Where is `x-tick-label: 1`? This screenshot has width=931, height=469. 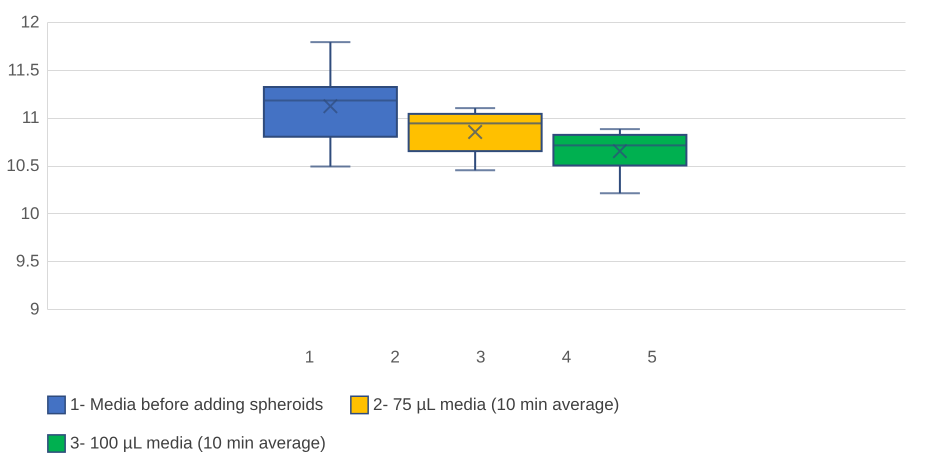
x-tick-label: 1 is located at coordinates (309, 357).